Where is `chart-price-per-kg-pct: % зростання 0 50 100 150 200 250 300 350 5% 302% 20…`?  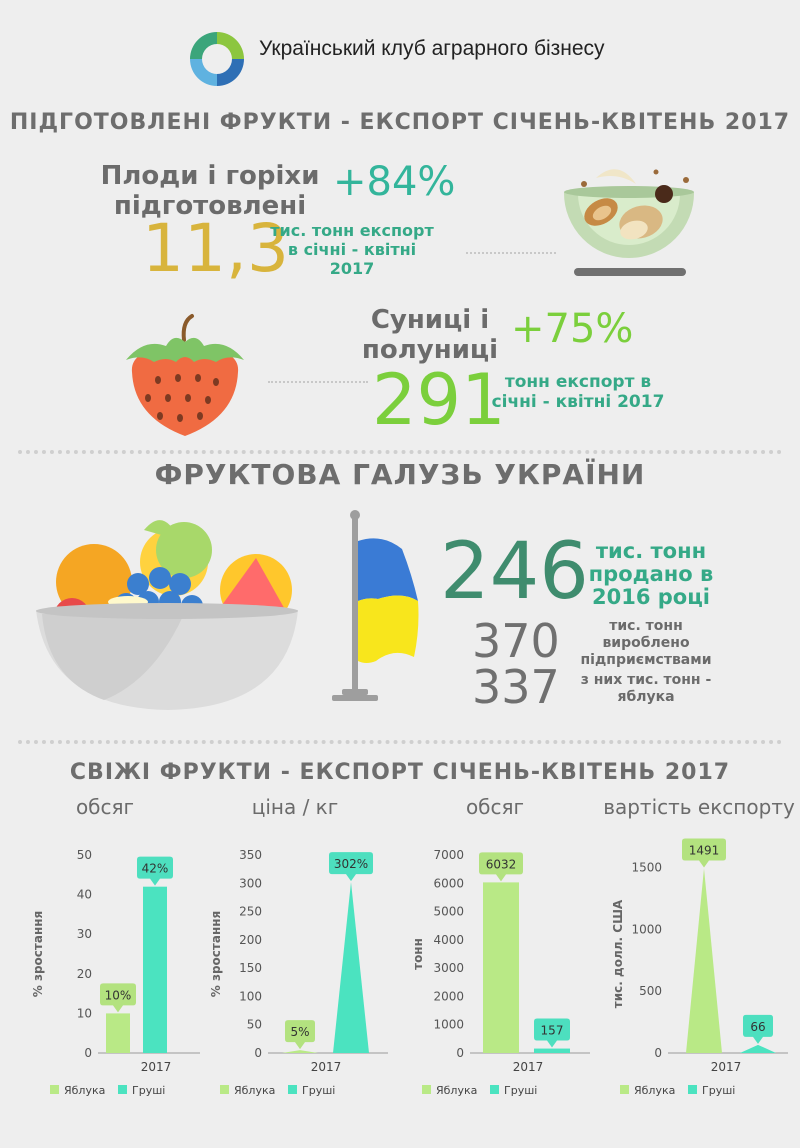 chart-price-per-kg-pct: % зростання 0 50 100 150 200 250 300 350 5% 302% 20… is located at coordinates (298, 972).